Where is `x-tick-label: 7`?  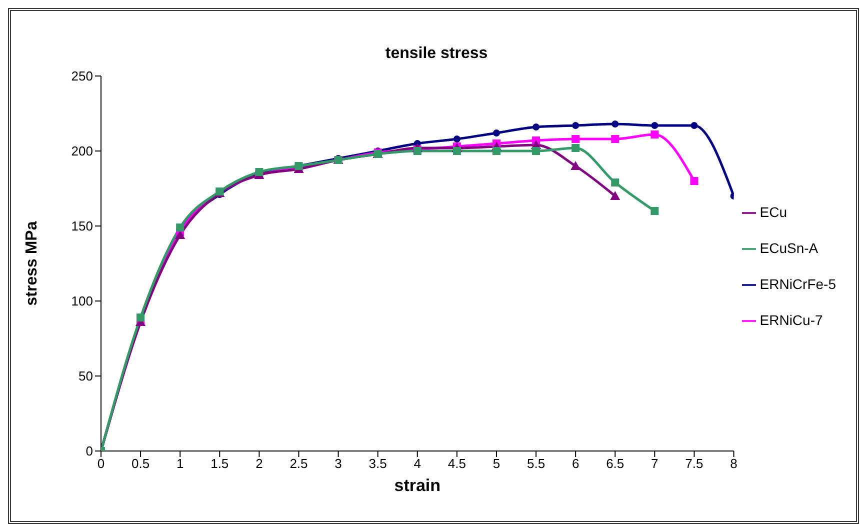 x-tick-label: 7 is located at coordinates (654, 464).